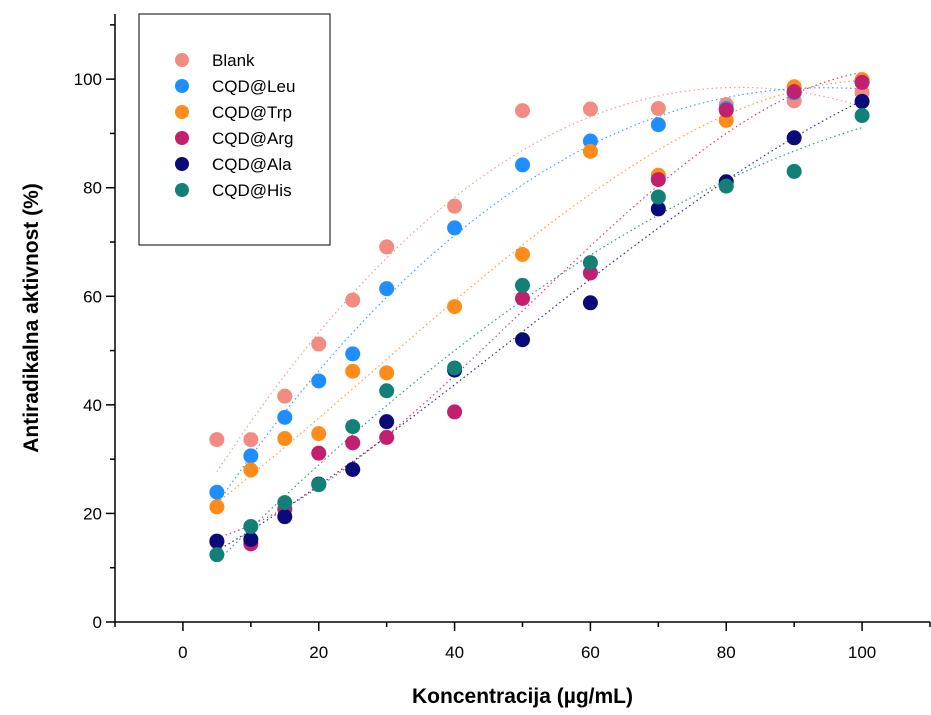 Image resolution: width=931 pixels, height=715 pixels. I want to click on x-tick-label: 60, so click(590, 652).